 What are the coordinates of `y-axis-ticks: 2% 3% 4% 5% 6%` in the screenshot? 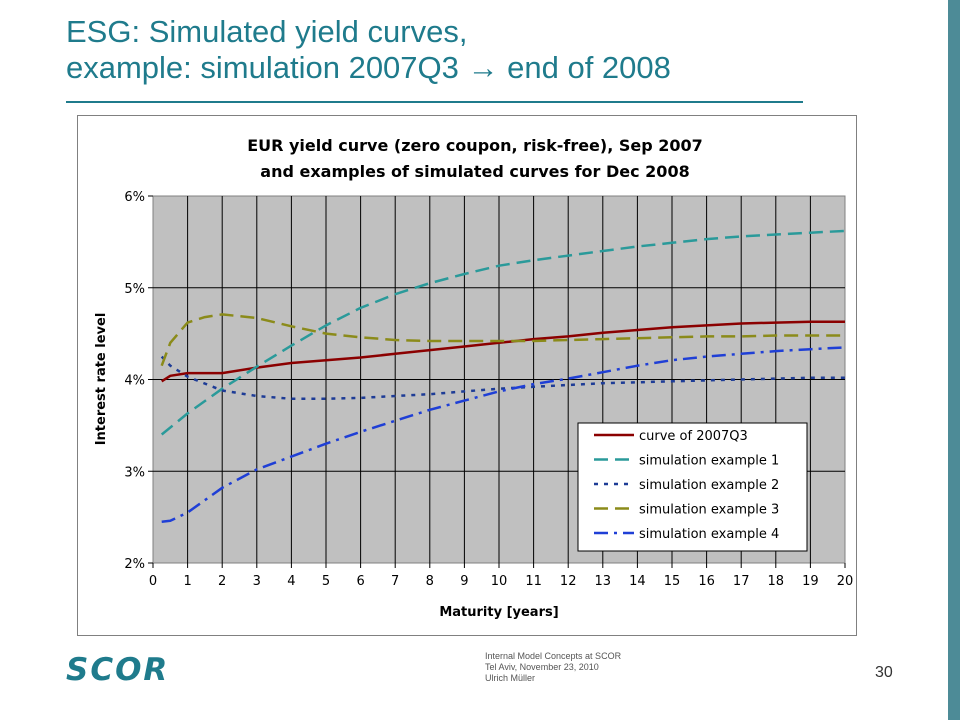 It's located at (138, 381).